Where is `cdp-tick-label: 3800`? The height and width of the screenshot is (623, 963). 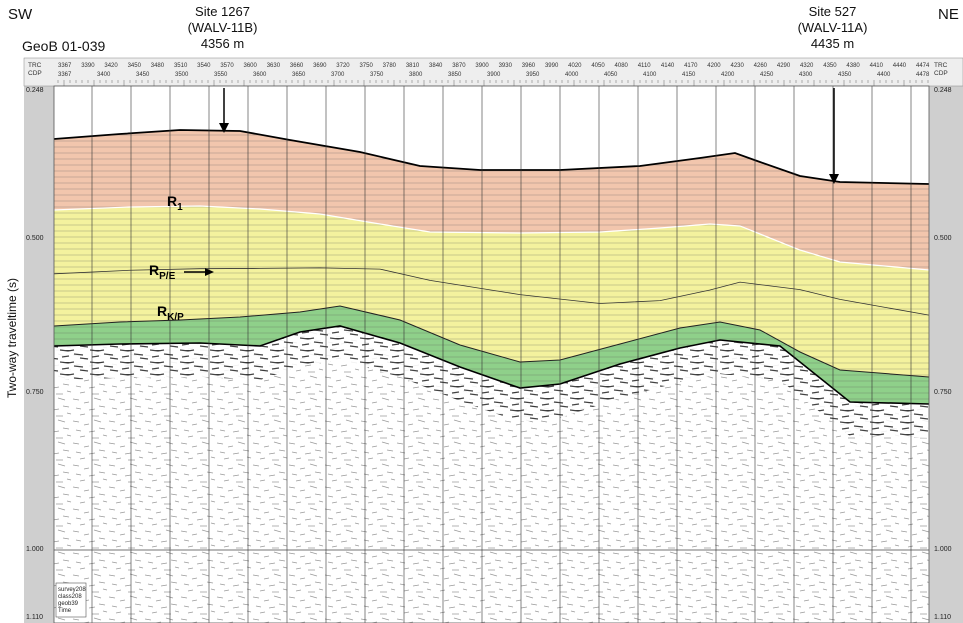 cdp-tick-label: 3800 is located at coordinates (416, 75).